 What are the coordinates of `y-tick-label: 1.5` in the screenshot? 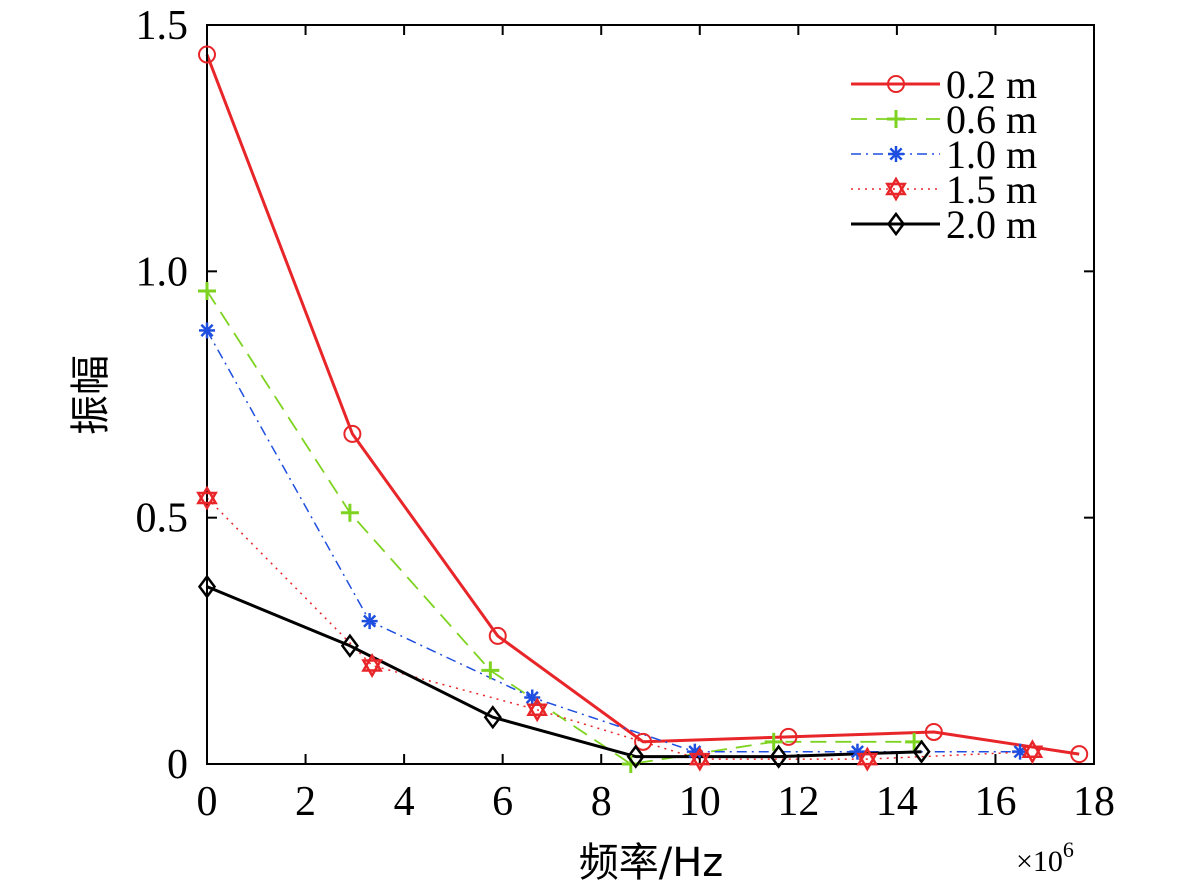 It's located at (162, 26).